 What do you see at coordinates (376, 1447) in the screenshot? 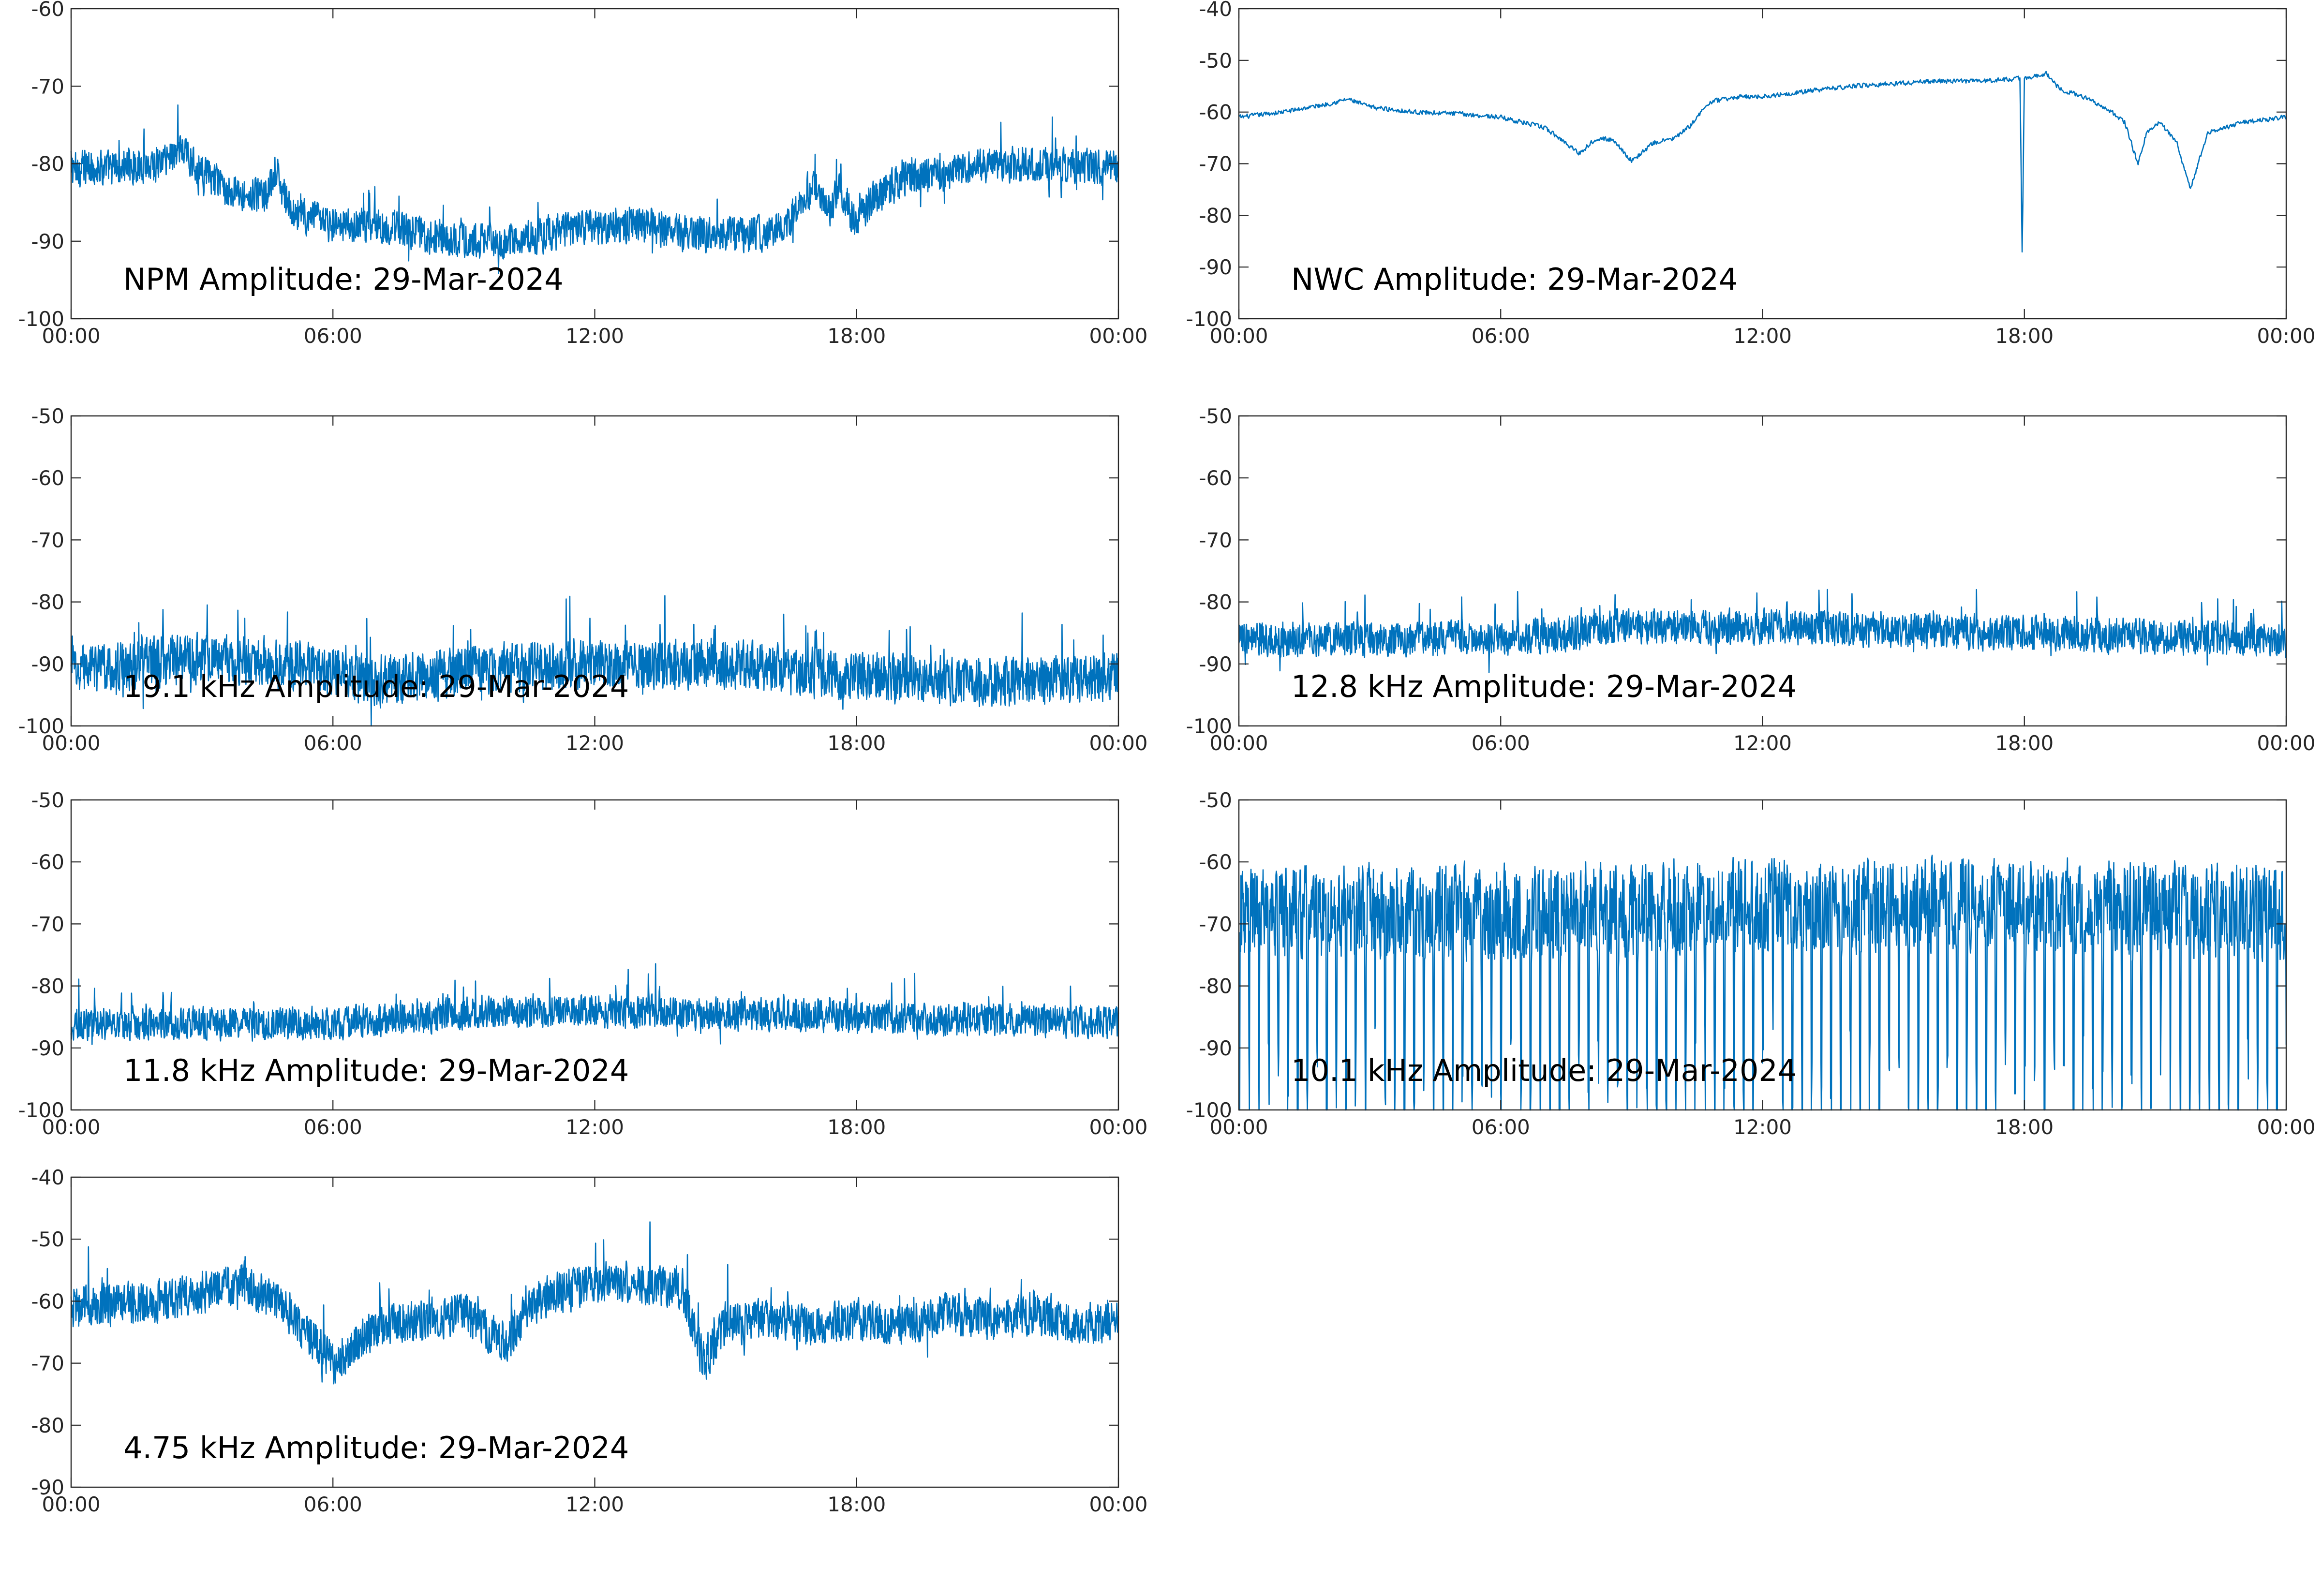
I see `panel-title: 4.75 kHz Amplitude: 29-Mar-2024` at bounding box center [376, 1447].